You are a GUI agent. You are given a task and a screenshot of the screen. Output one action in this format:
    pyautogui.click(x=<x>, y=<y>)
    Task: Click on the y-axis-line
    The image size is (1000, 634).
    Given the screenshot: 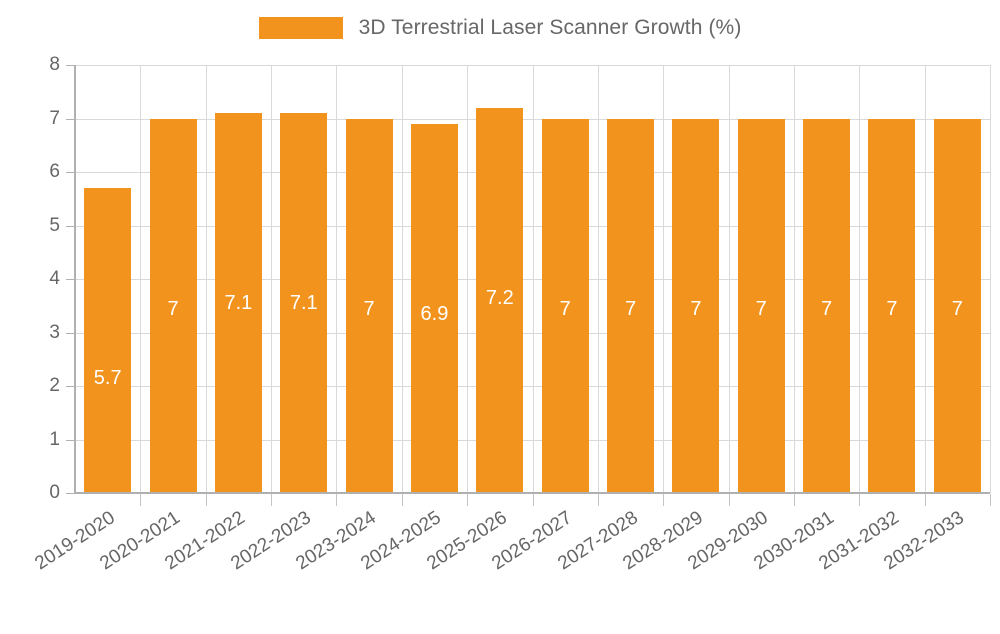 What is the action you would take?
    pyautogui.click(x=75, y=279)
    